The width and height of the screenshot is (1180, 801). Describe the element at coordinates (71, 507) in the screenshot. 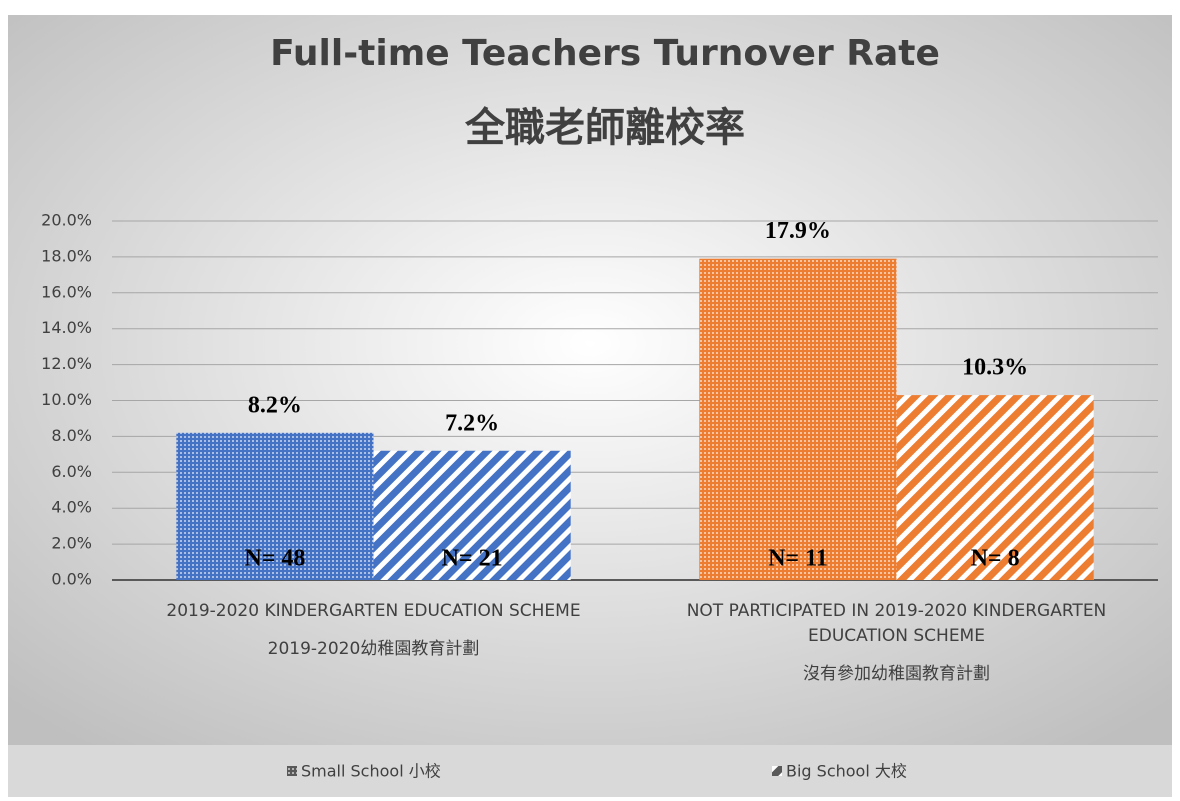

I see `y-tick-label: 4.0%` at that location.